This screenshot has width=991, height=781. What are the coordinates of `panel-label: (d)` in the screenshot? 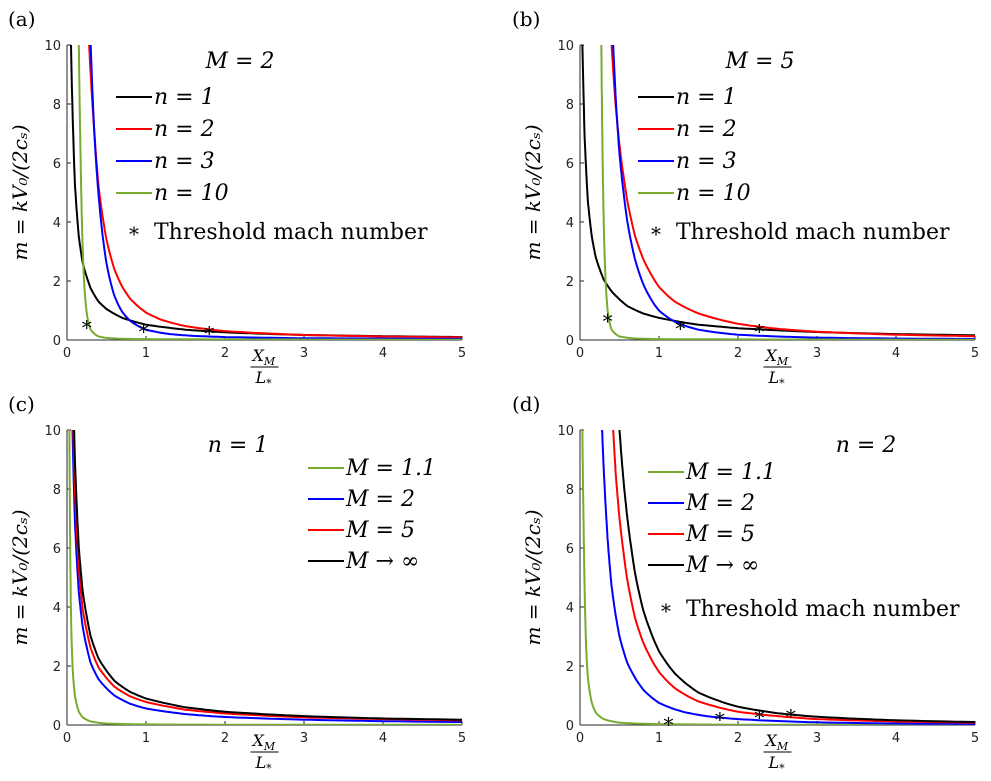 It's located at (526, 404).